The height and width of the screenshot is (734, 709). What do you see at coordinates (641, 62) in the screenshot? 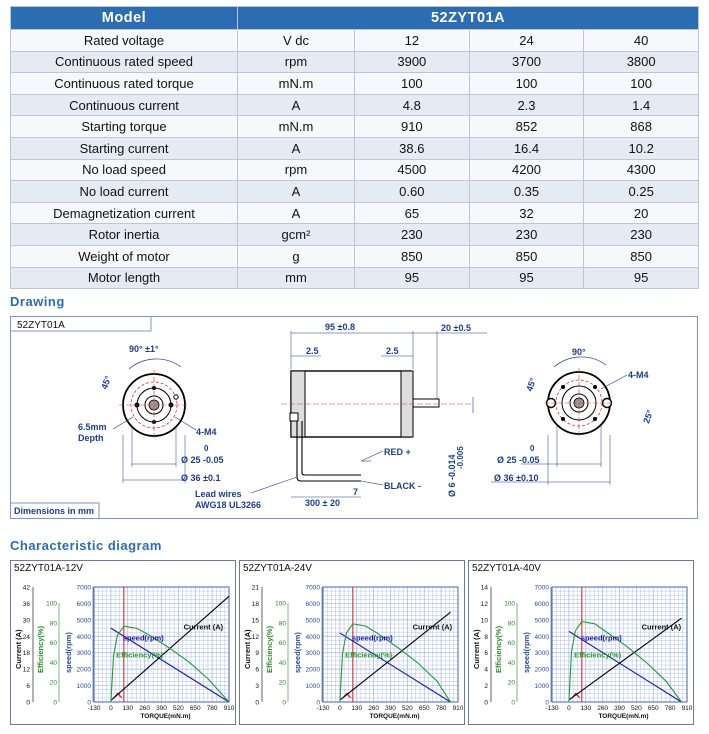
I see `spec-40v: 3800` at bounding box center [641, 62].